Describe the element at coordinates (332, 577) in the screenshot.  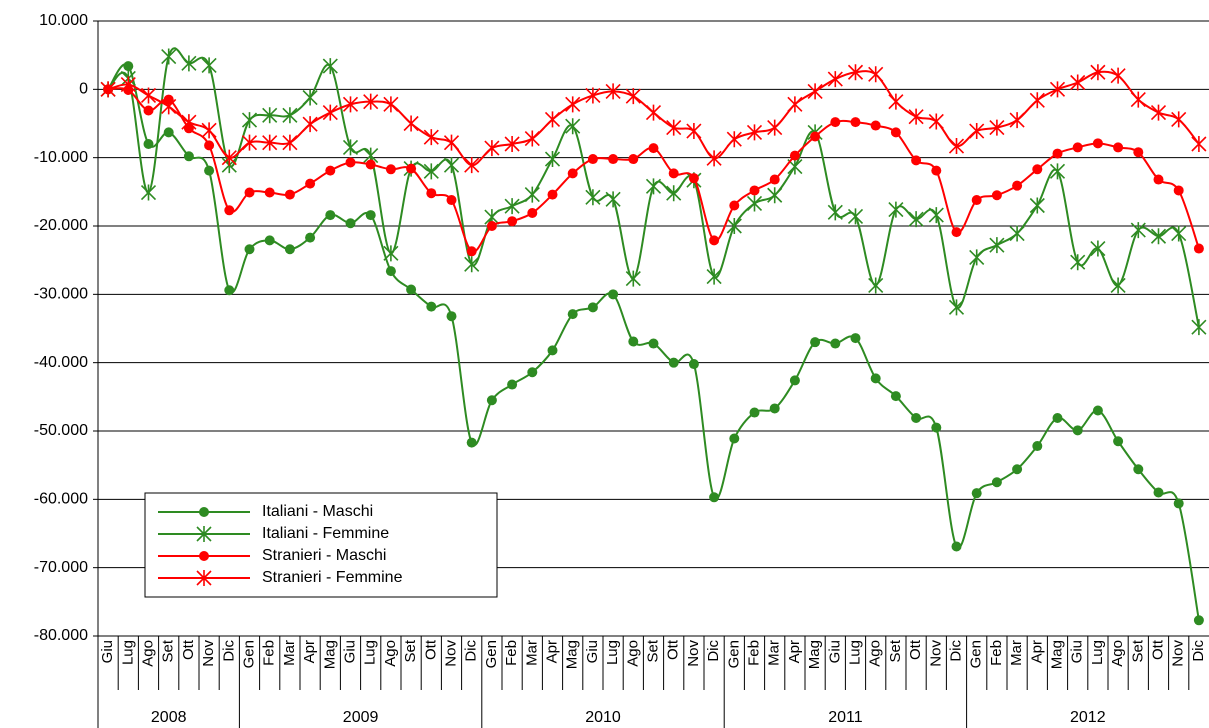
I see `legend-label: Stranieri - Femmine` at that location.